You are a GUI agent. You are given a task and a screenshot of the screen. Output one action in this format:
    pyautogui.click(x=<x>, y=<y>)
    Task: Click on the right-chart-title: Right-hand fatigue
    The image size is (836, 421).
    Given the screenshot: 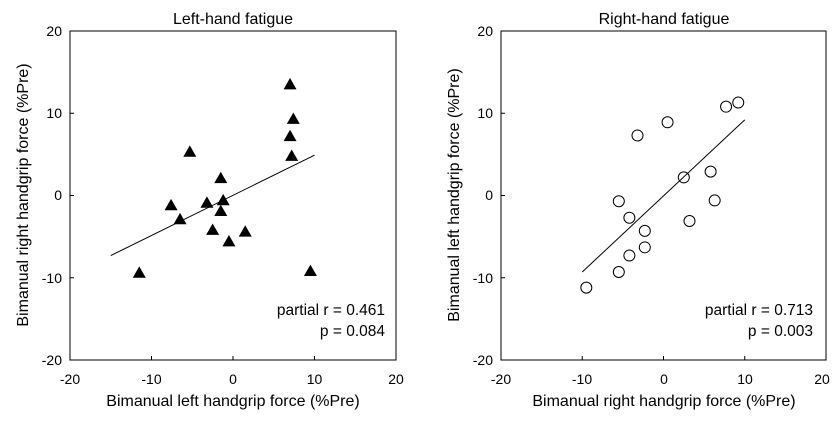 What is the action you would take?
    pyautogui.click(x=664, y=19)
    